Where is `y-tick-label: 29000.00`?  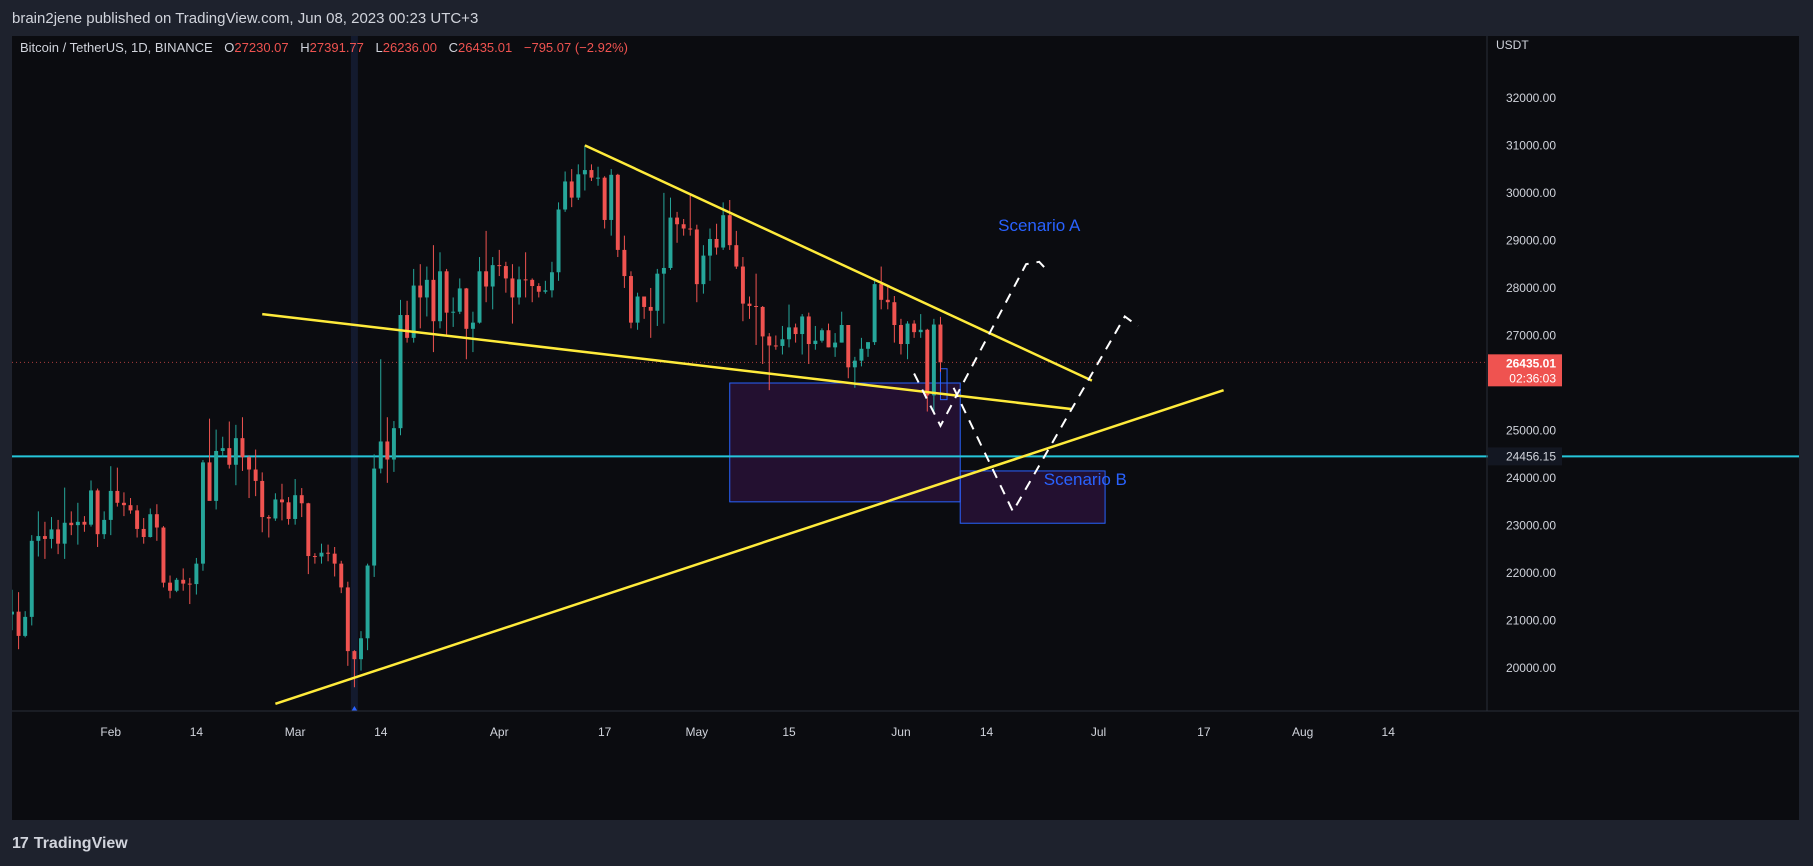
y-tick-label: 29000.00 is located at coordinates (1531, 240).